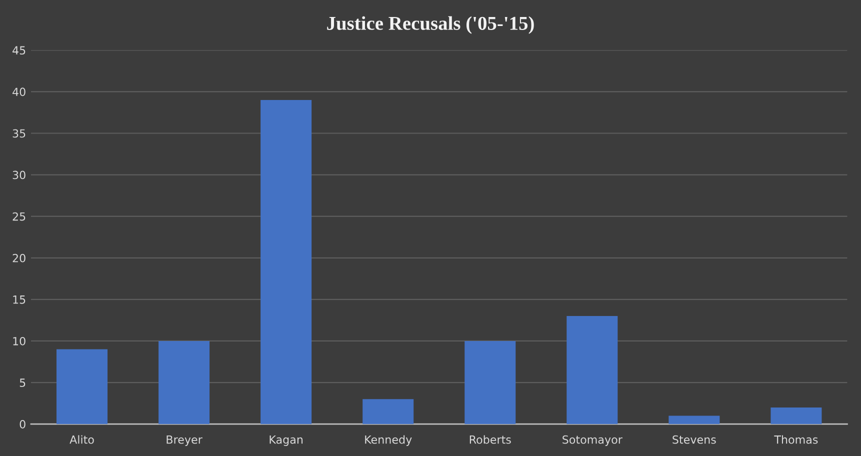 This screenshot has width=861, height=456. Describe the element at coordinates (19, 300) in the screenshot. I see `y-tick-label: 15` at that location.